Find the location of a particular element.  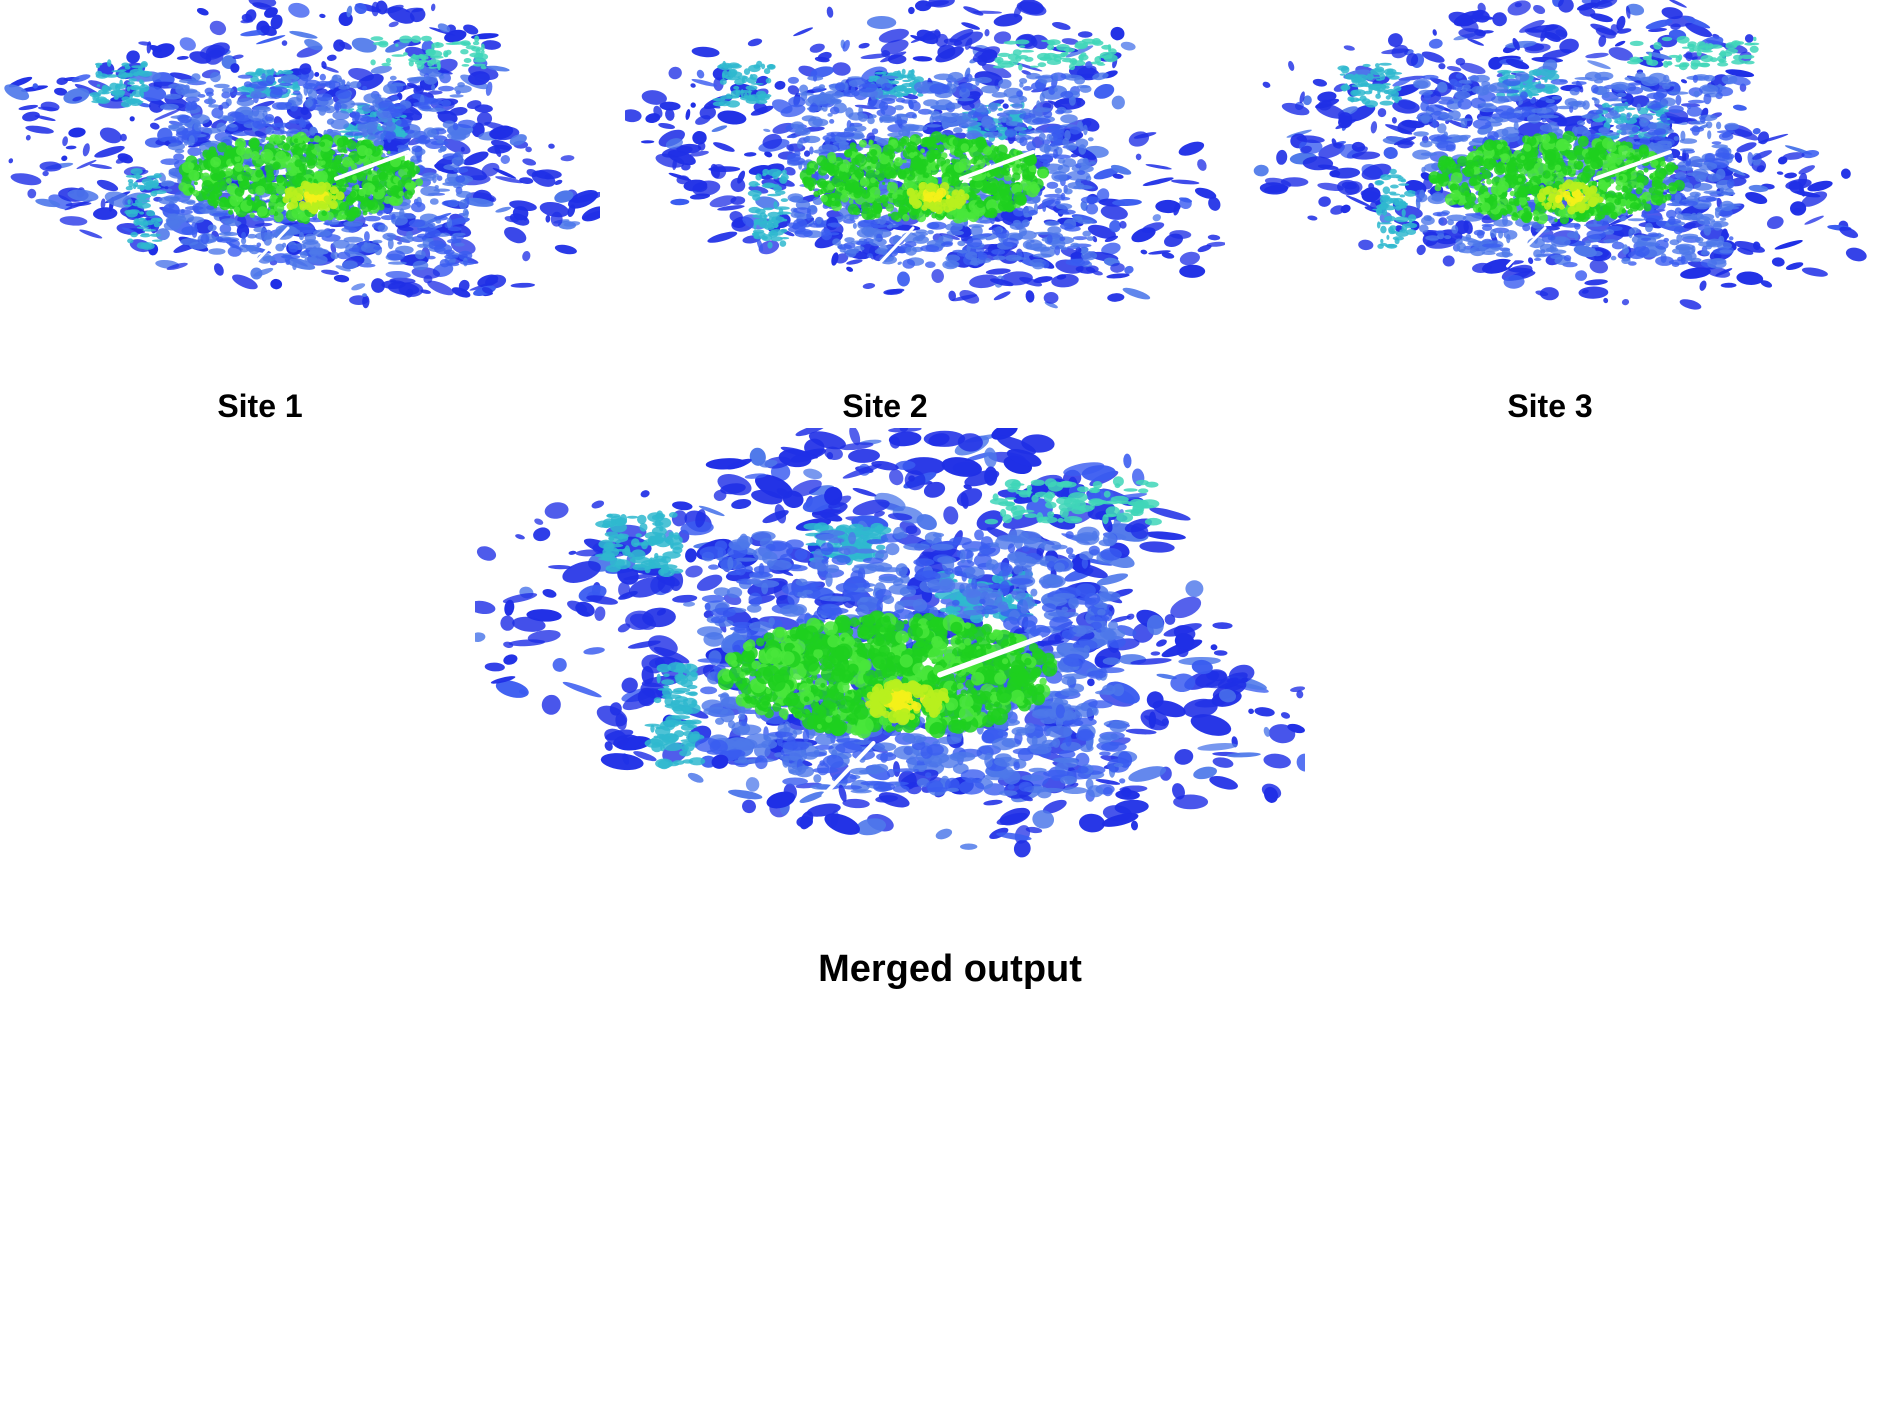

point-cloud-merged-render is located at coordinates (890, 655).